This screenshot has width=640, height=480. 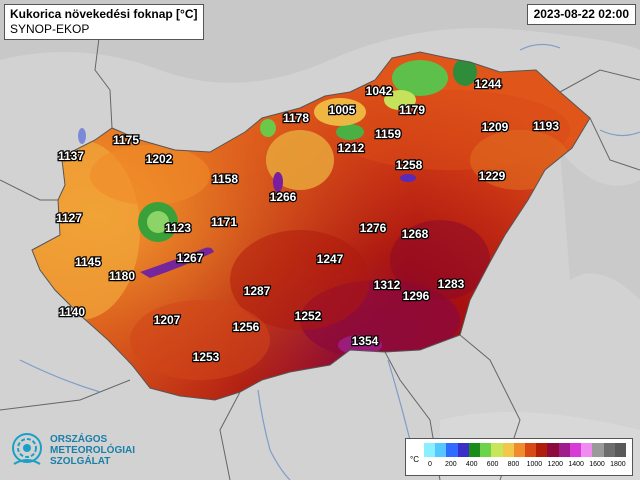 What do you see at coordinates (555, 464) in the screenshot?
I see `legend-tick: 1200` at bounding box center [555, 464].